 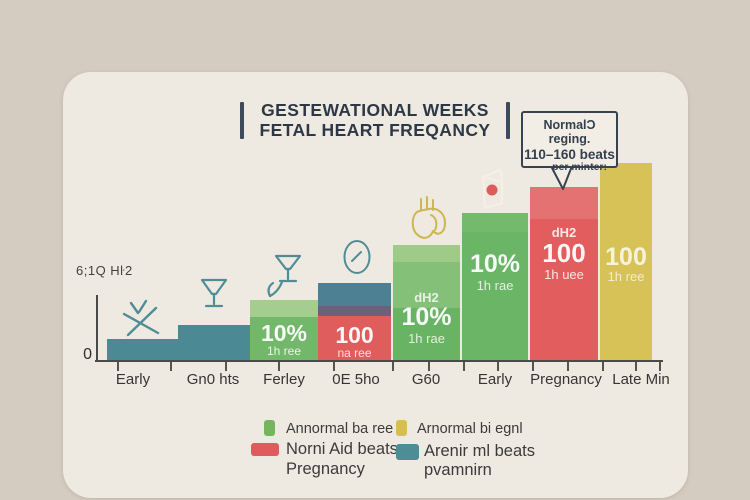 What do you see at coordinates (470, 429) in the screenshot?
I see `legend-label-yellow: Arnormal bi egnl` at bounding box center [470, 429].